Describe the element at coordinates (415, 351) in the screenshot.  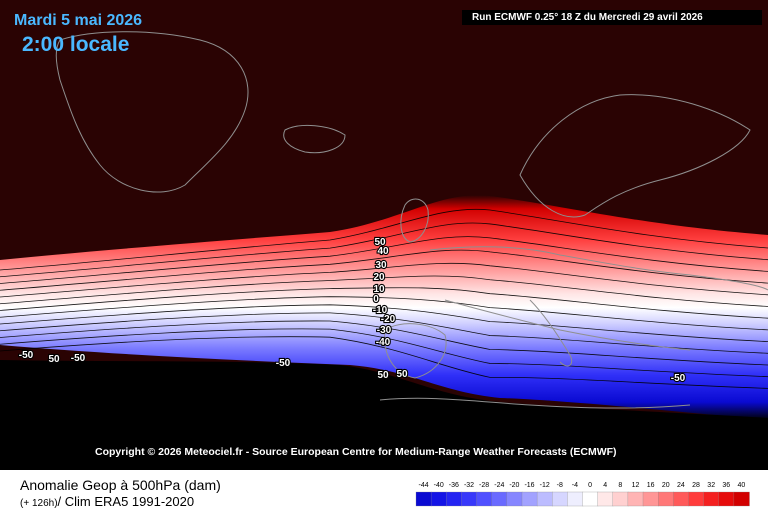
I see `iberia-coast` at that location.